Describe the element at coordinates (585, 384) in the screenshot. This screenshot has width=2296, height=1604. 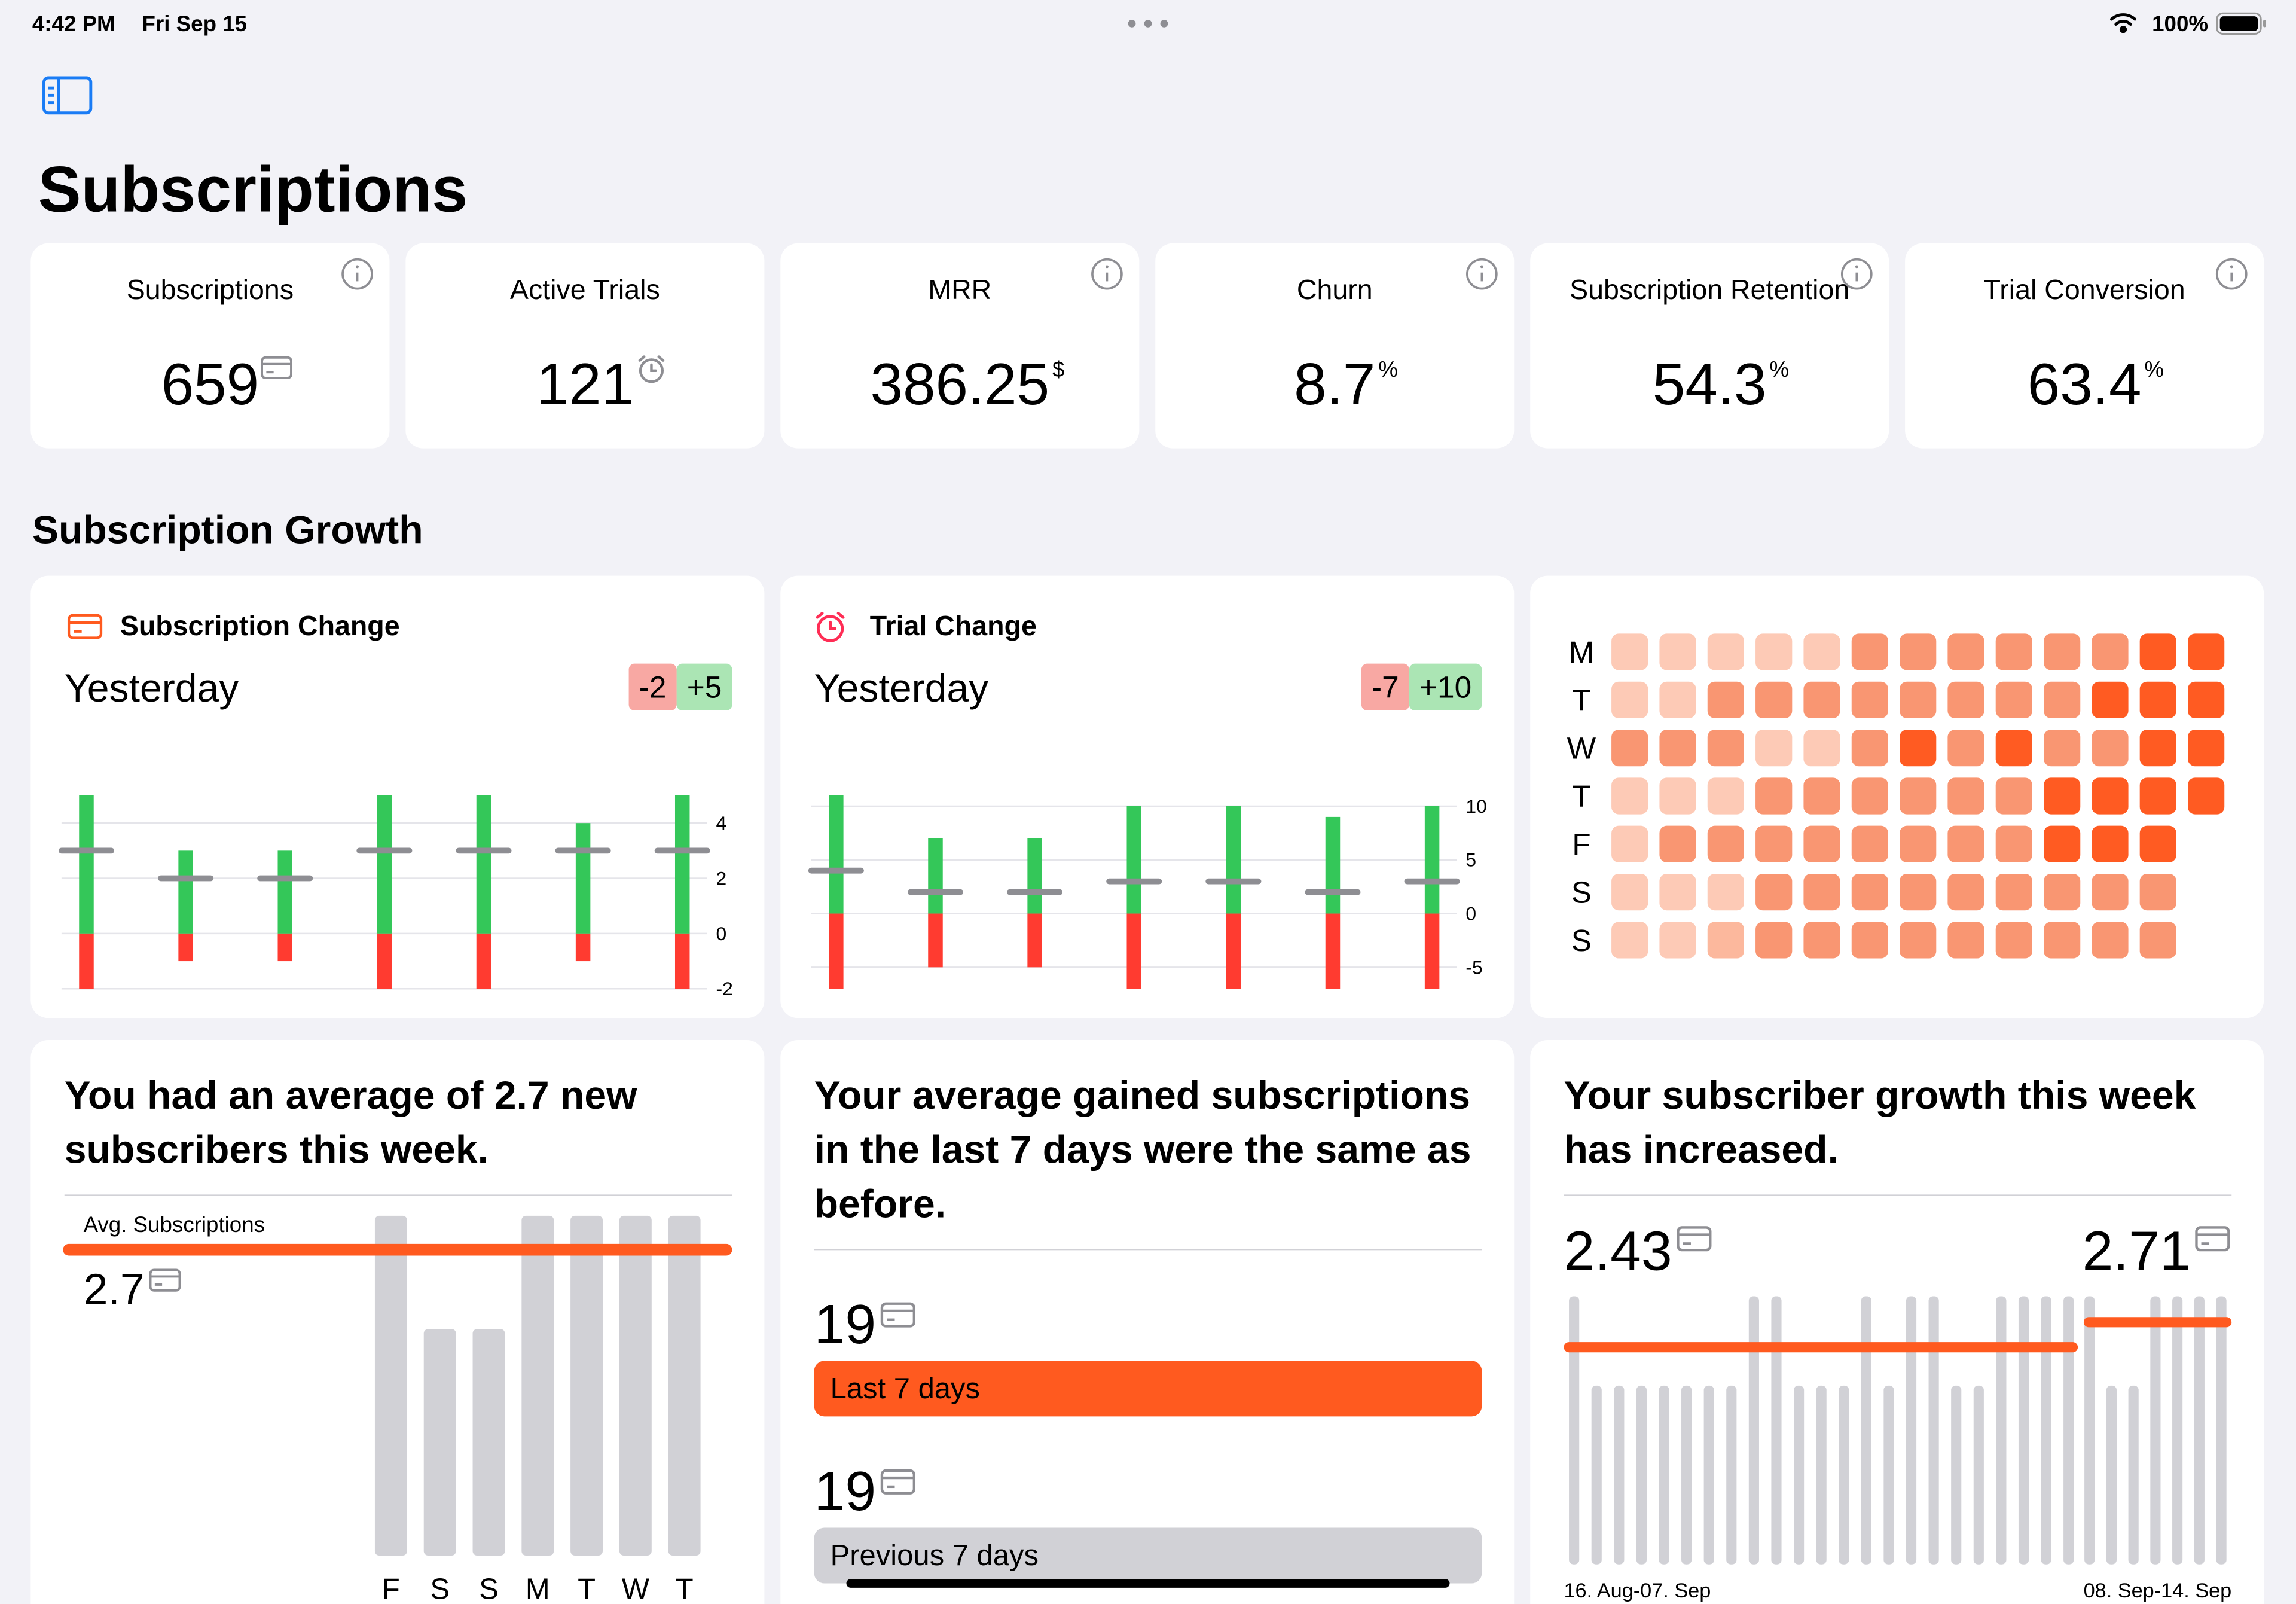
I see `metric-value: 121` at that location.